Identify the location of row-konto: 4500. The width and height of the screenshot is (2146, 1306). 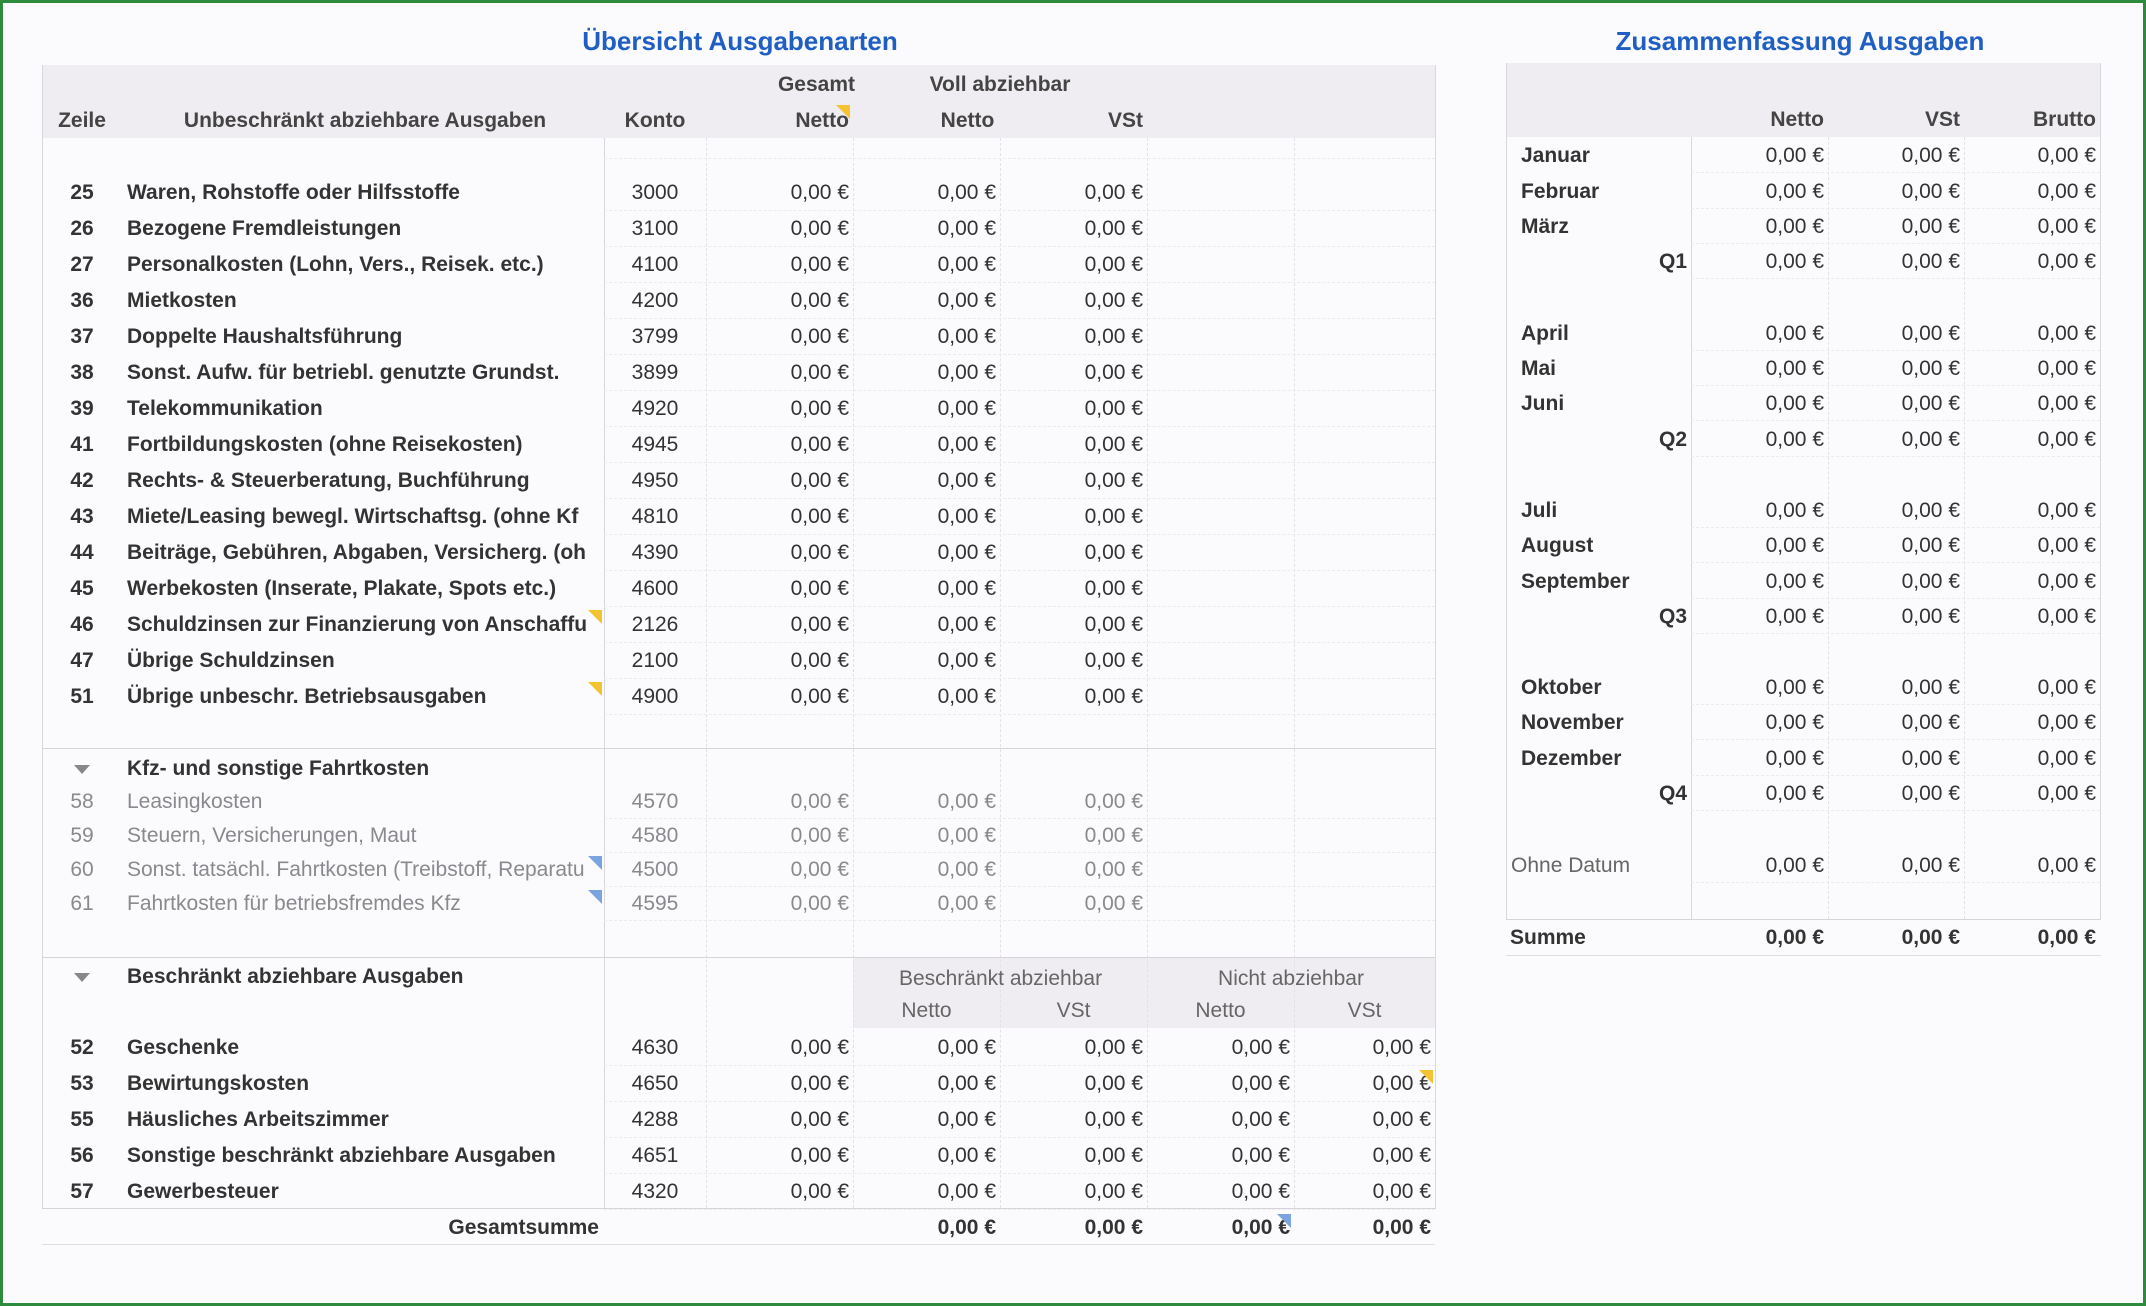
(655, 869).